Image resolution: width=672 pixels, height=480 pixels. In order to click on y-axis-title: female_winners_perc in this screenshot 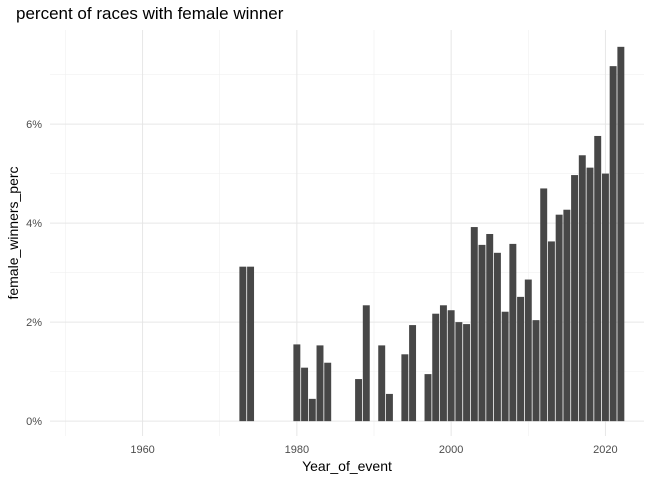, I will do `click(13, 232)`.